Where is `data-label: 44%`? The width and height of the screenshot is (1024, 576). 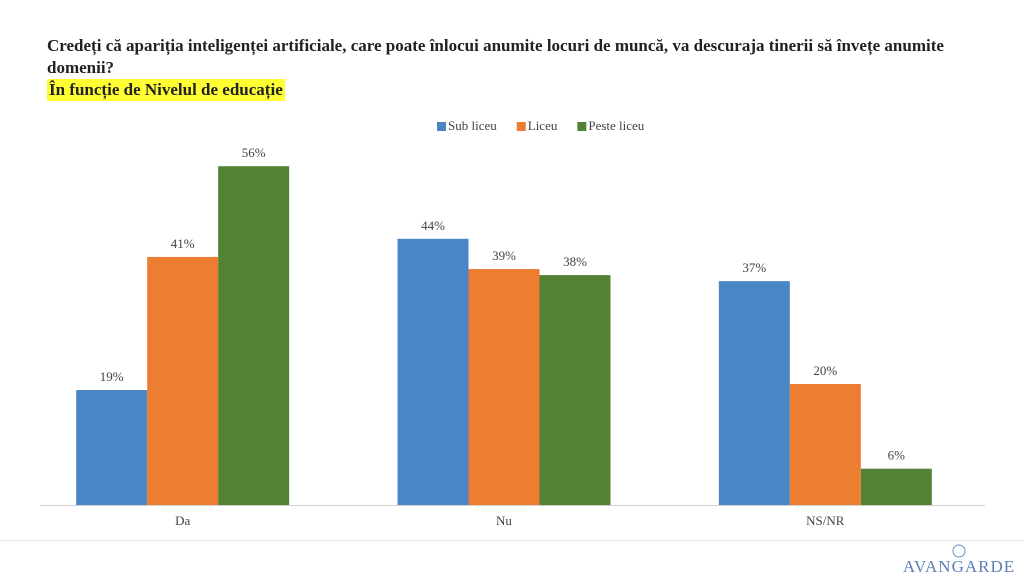
data-label: 44% is located at coordinates (433, 225).